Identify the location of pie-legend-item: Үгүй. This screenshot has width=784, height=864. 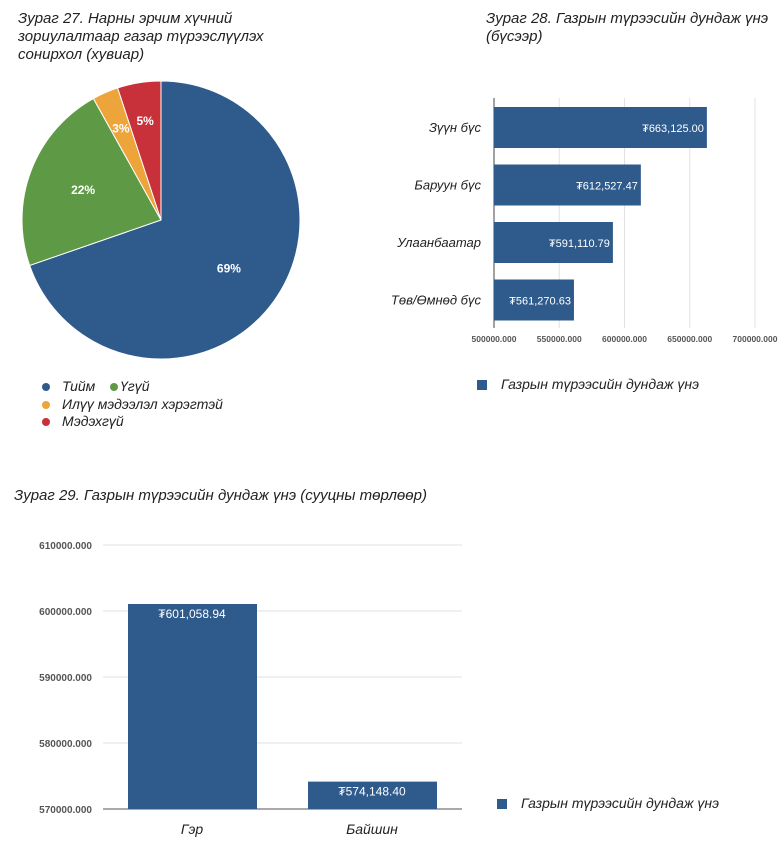
(129, 386).